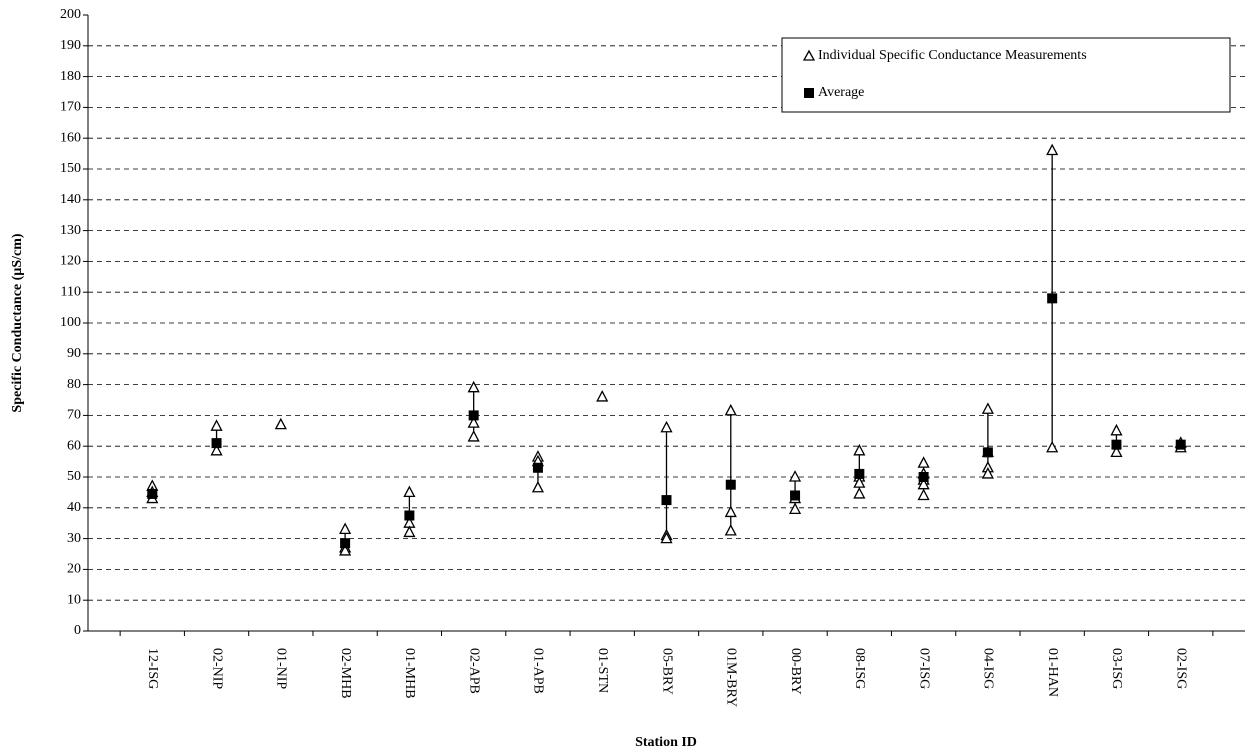 Image resolution: width=1249 pixels, height=756 pixels. What do you see at coordinates (17, 322) in the screenshot?
I see `y-axis-title: Specific Conductance (µS/cm)` at bounding box center [17, 322].